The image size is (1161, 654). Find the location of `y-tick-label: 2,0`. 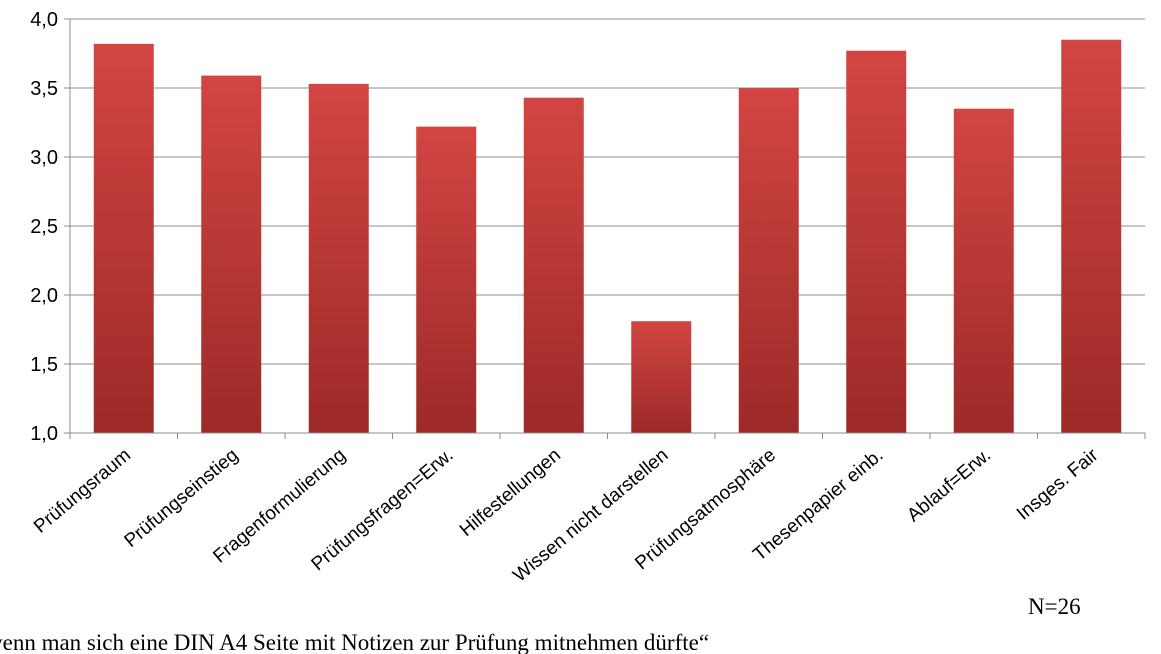

y-tick-label: 2,0 is located at coordinates (44, 296).